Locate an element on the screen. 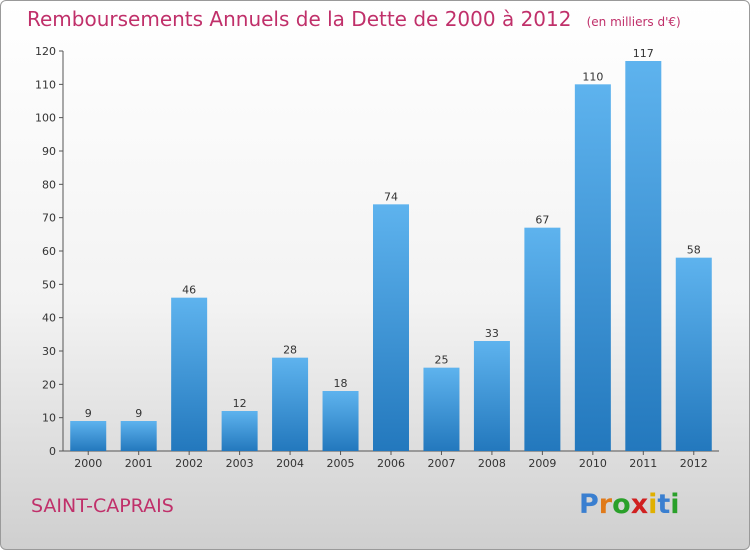 This screenshot has height=550, width=750. bar-2009 is located at coordinates (542, 339).